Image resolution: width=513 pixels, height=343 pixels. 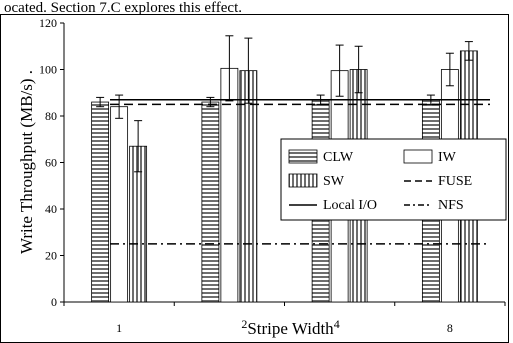 What do you see at coordinates (434, 205) in the screenshot?
I see `legend-item-nfs: NFS` at bounding box center [434, 205].